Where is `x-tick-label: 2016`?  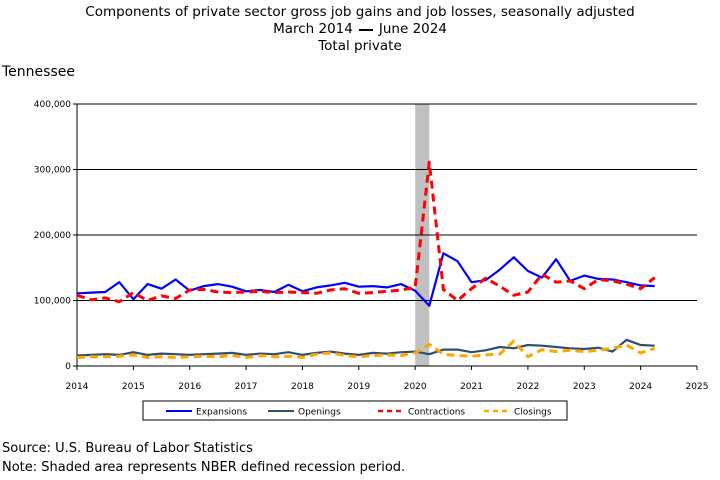 x-tick-label: 2016 is located at coordinates (189, 387).